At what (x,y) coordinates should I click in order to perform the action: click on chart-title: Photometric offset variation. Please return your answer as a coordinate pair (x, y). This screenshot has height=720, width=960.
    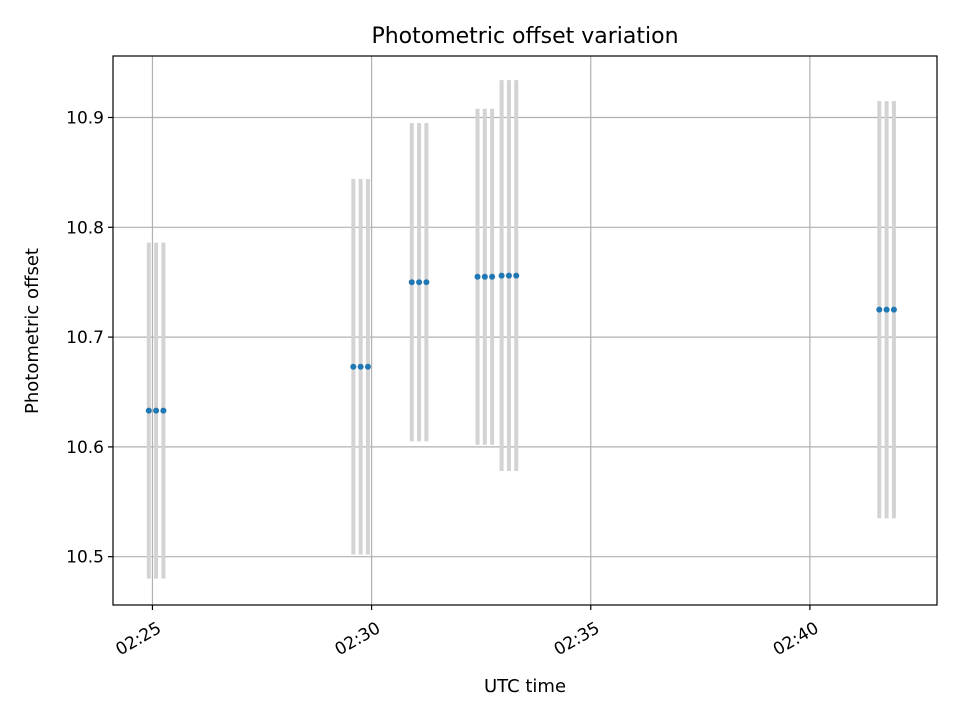
    Looking at the image, I should click on (524, 36).